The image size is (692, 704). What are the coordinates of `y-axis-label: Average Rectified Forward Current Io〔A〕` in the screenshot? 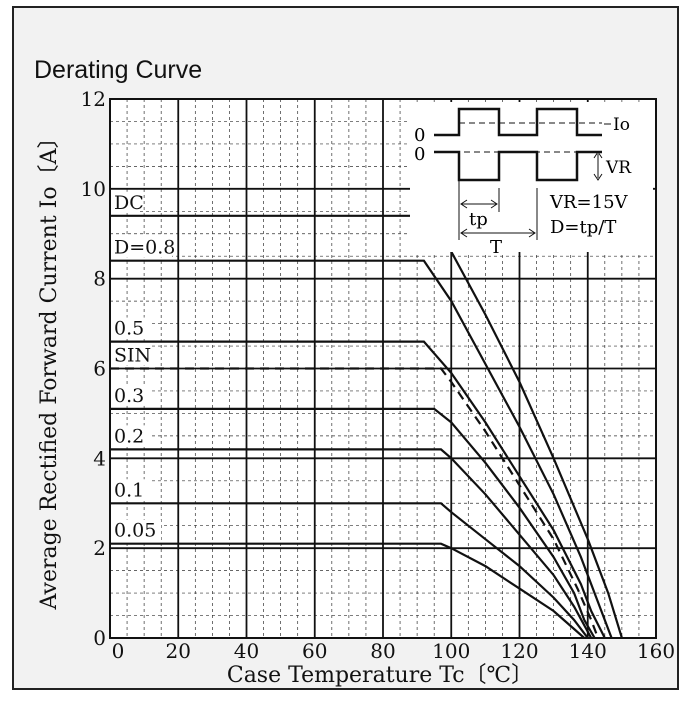 It's located at (49, 369).